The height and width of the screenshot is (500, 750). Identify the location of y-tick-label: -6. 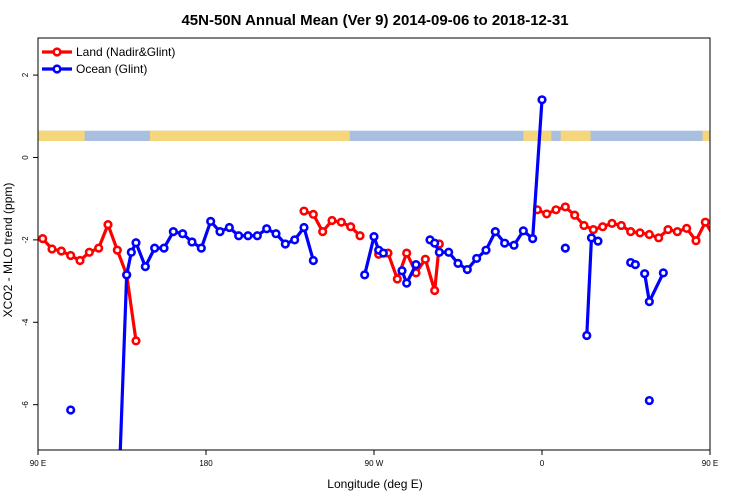
(25, 405).